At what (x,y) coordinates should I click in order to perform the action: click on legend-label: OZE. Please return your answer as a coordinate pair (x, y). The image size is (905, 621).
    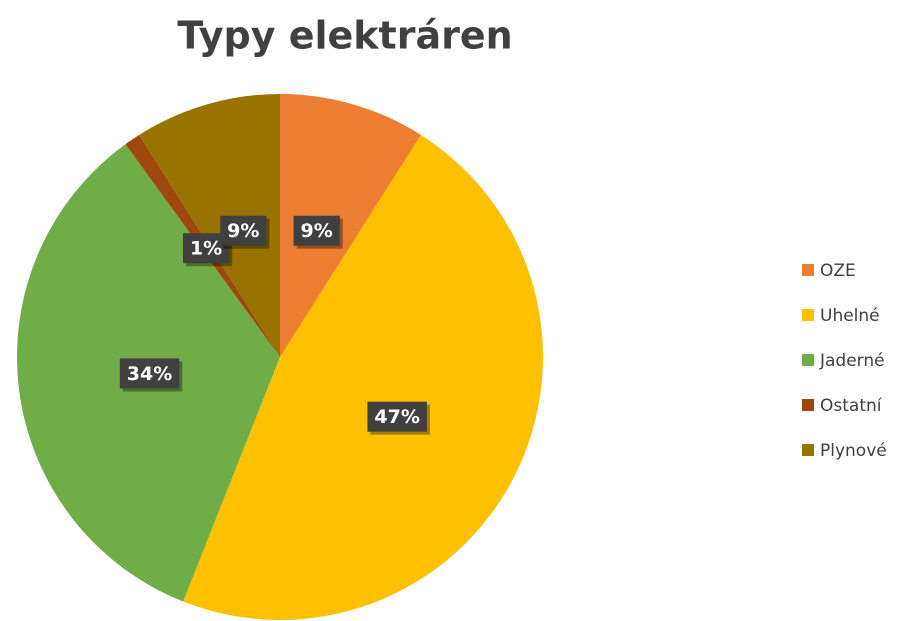
    Looking at the image, I should click on (838, 271).